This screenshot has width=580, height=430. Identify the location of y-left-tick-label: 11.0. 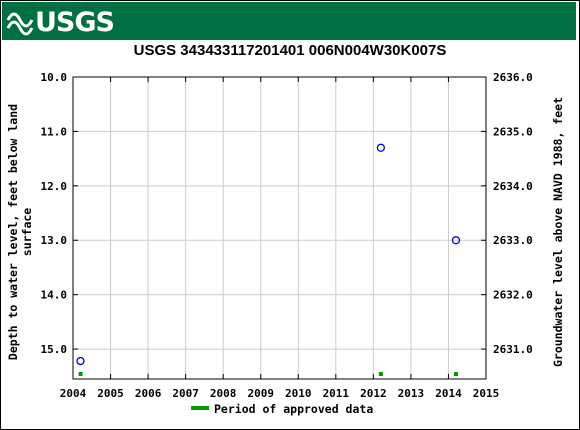
(54, 131).